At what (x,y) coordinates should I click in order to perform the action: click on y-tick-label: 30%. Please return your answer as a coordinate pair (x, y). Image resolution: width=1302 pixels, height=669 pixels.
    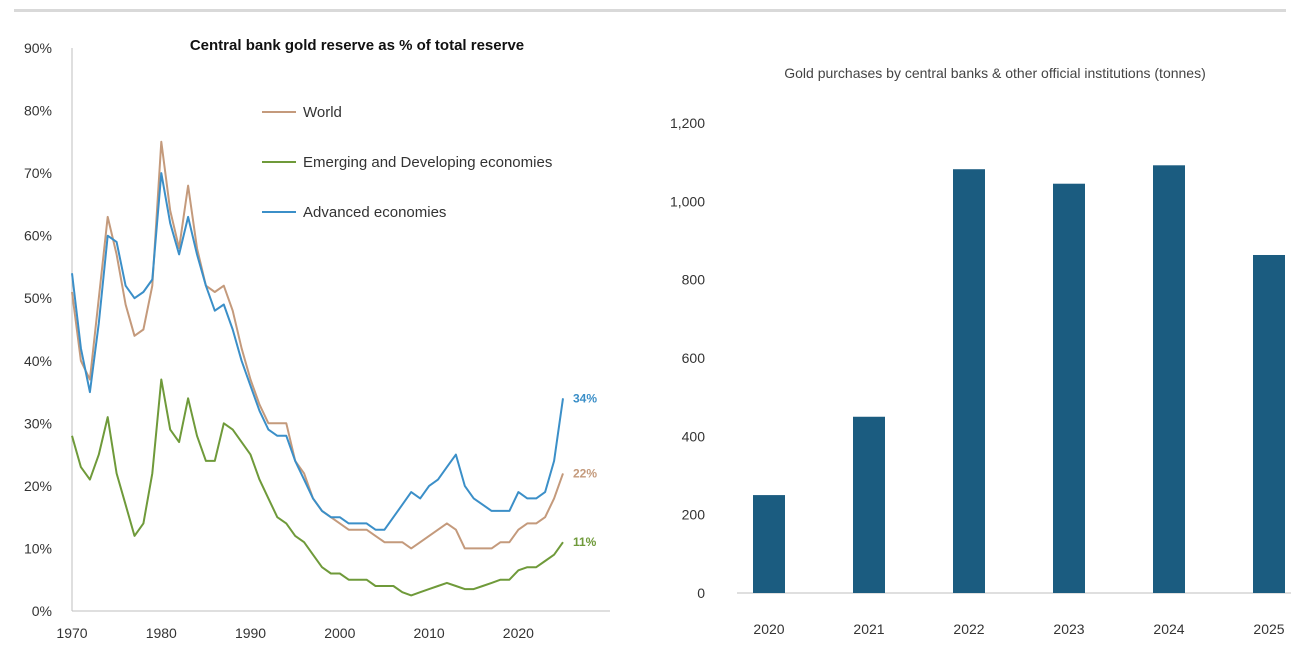
    Looking at the image, I should click on (38, 423).